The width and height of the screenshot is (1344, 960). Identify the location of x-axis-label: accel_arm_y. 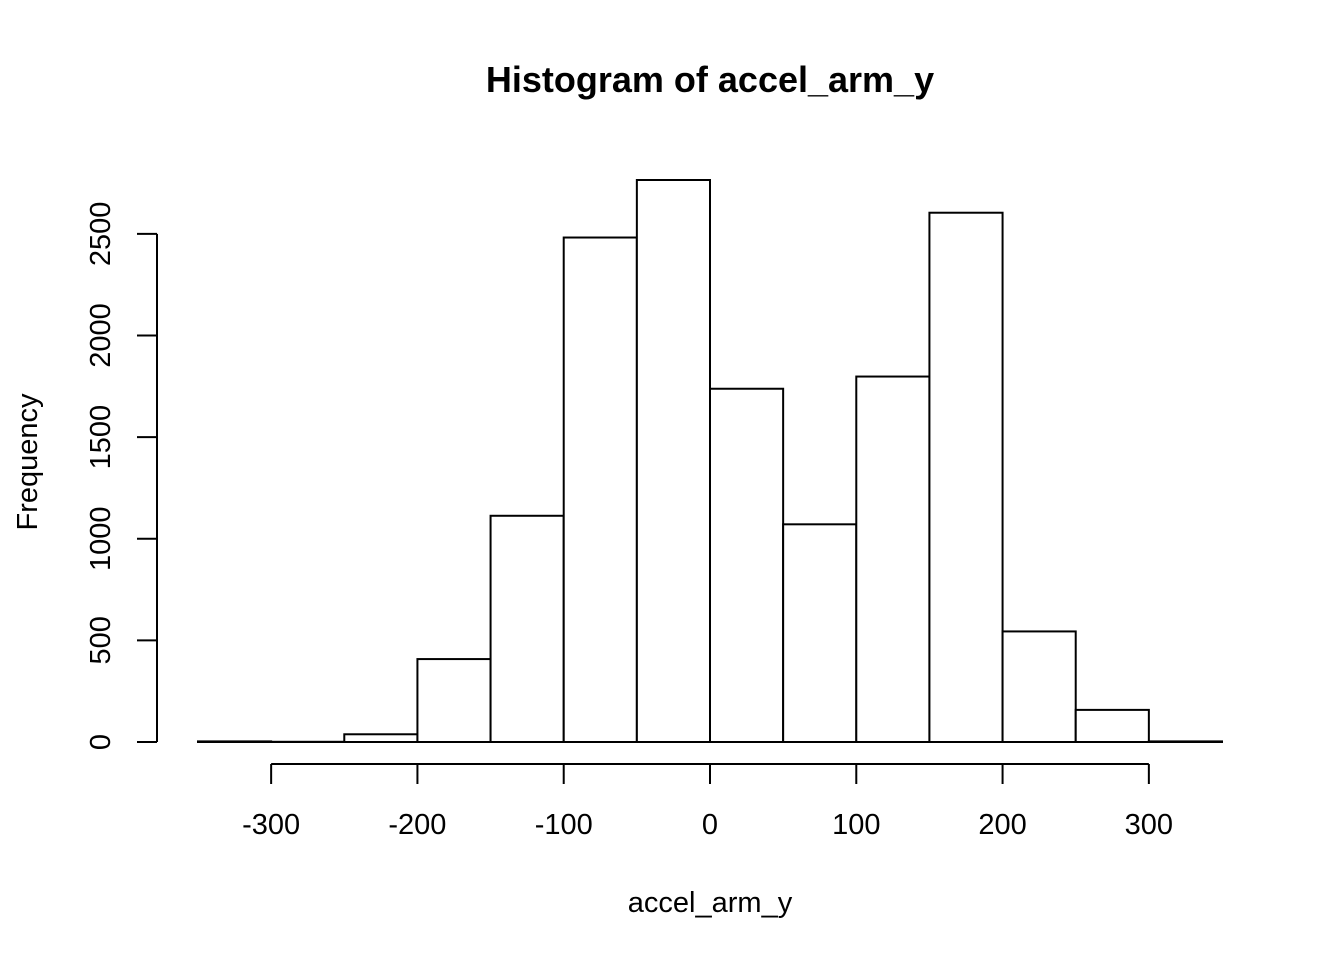
(710, 903).